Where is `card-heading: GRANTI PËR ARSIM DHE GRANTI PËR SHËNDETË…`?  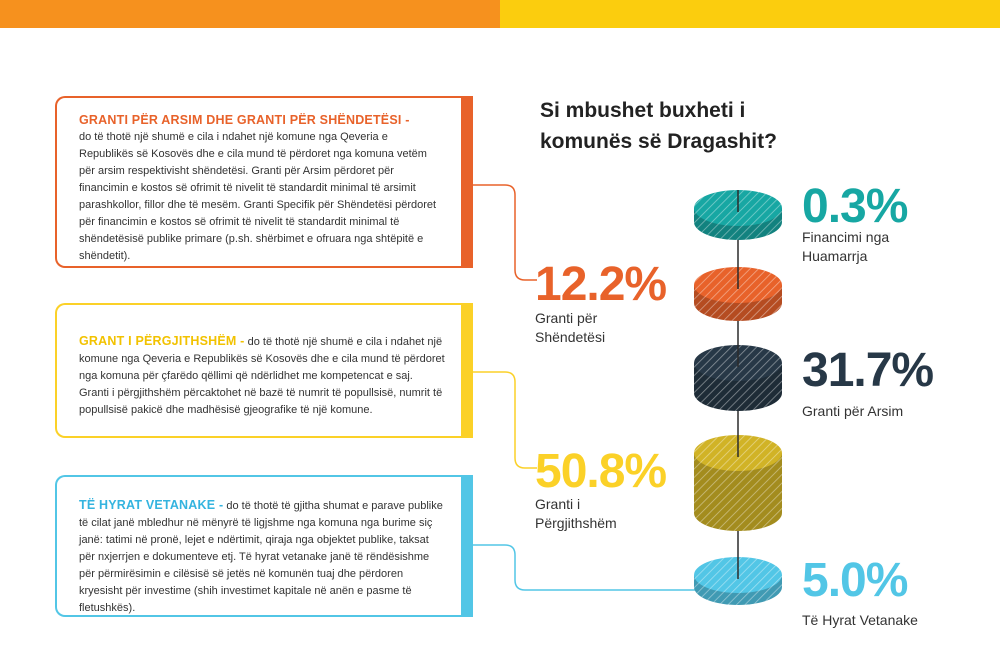
card-heading: GRANTI PËR ARSIM DHE GRANTI PËR SHËNDETË… is located at coordinates (244, 120).